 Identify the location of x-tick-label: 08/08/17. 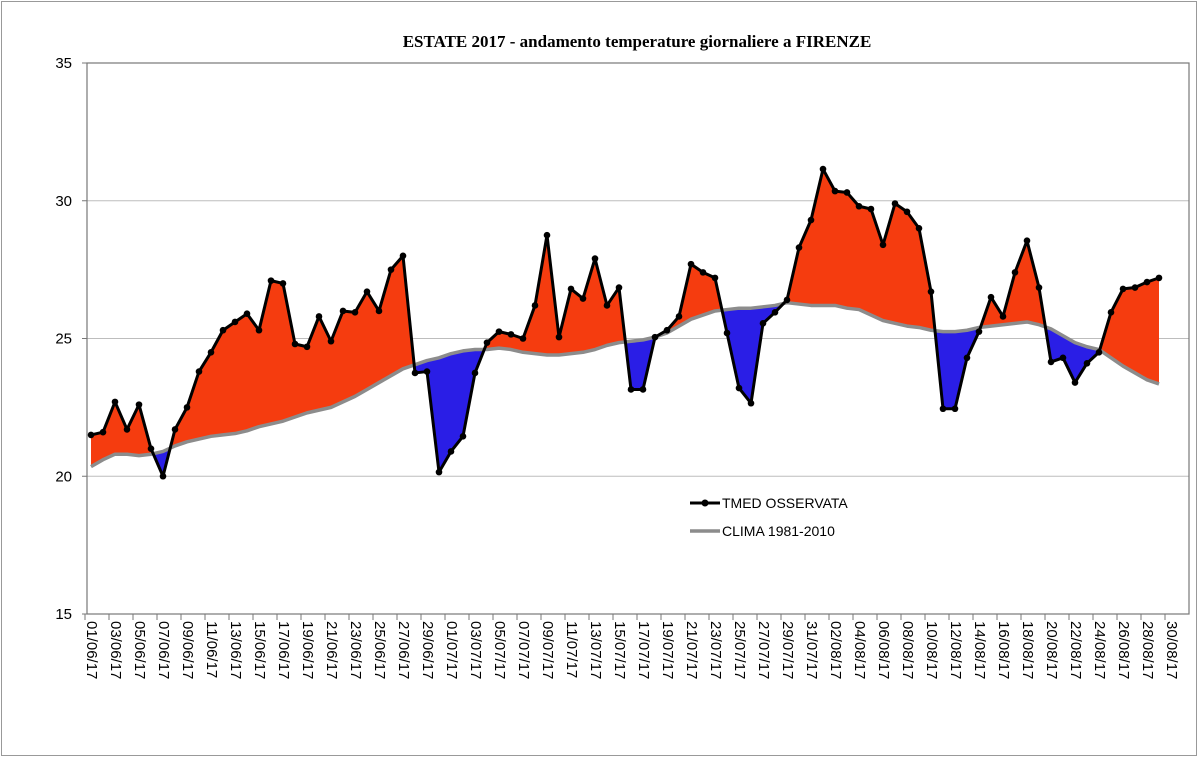
(907, 650).